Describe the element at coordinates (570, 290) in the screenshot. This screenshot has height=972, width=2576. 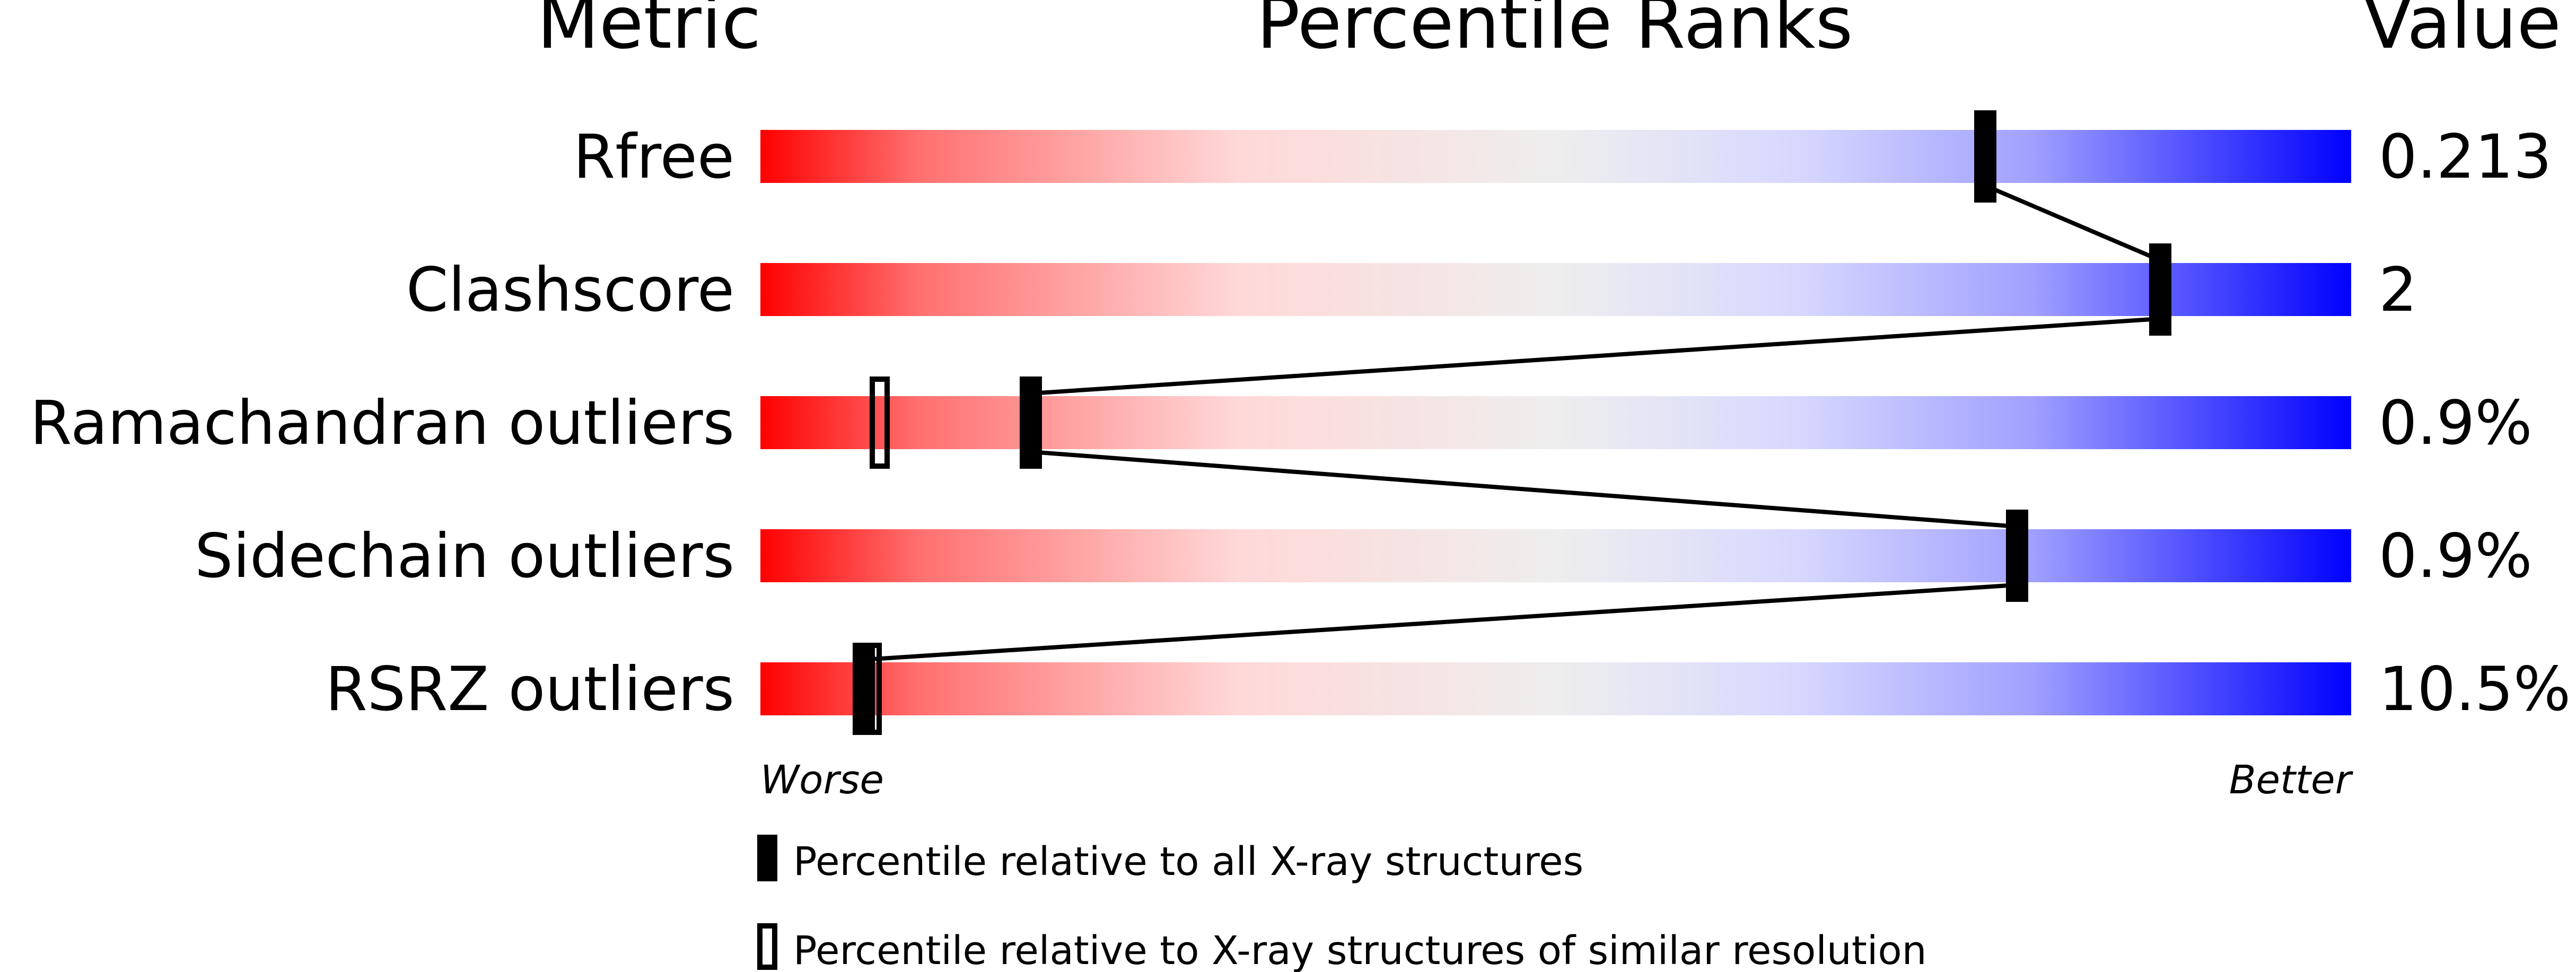
I see `metric-label: Clashscore` at that location.